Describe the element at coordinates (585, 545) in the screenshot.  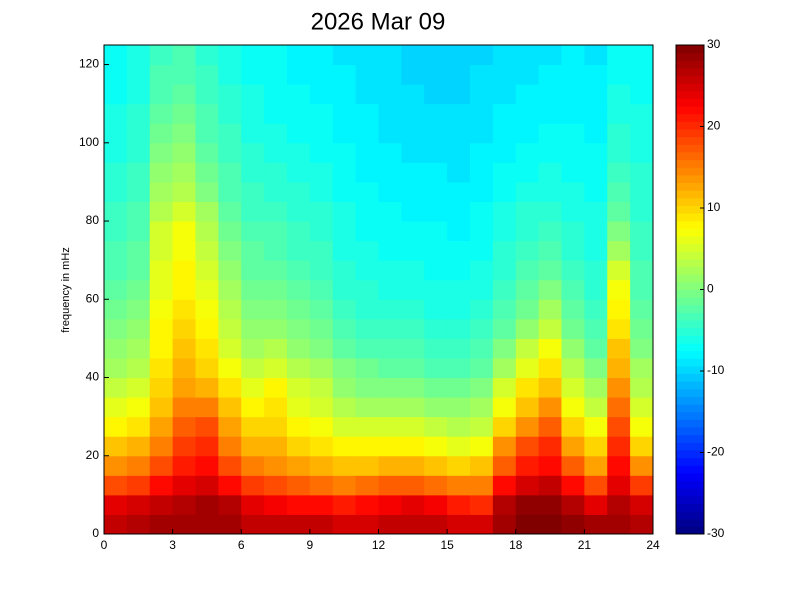
I see `x-tick-label: 21` at that location.